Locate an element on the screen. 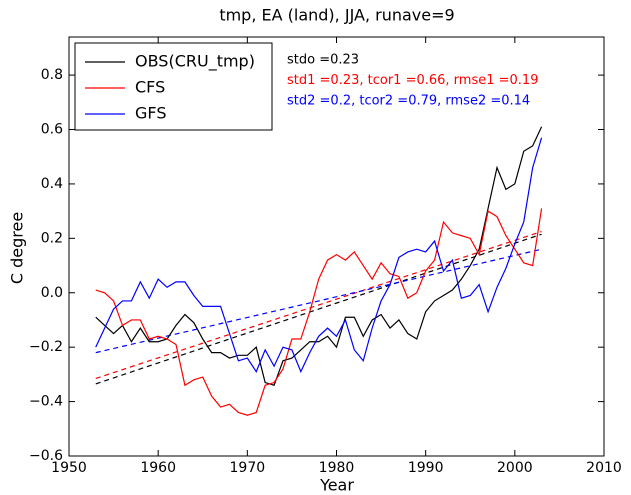 This screenshot has width=631, height=495. x-tick-label: 2000 is located at coordinates (515, 468).